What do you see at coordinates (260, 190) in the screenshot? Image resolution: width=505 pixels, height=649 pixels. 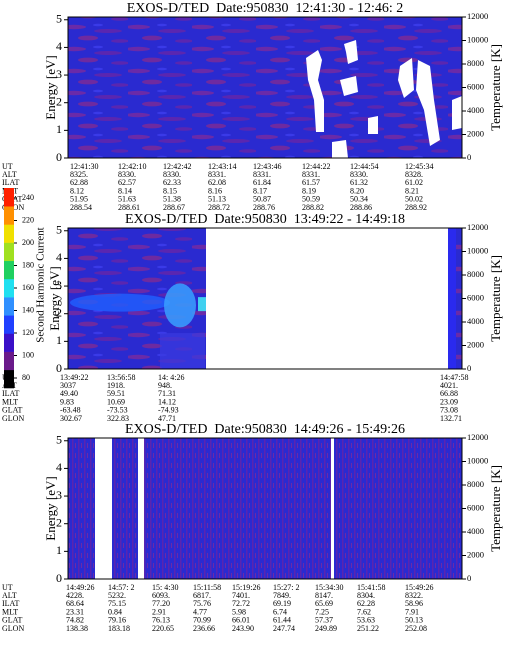 I see `ephemeris-value: 8.17` at bounding box center [260, 190].